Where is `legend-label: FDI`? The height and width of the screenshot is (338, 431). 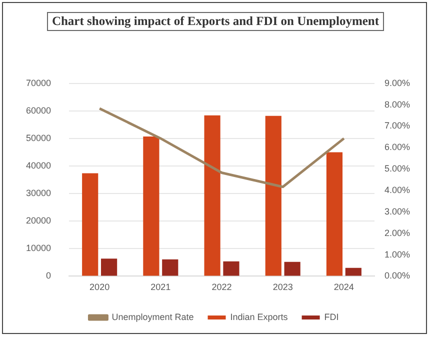 legend-label: FDI is located at coordinates (331, 317).